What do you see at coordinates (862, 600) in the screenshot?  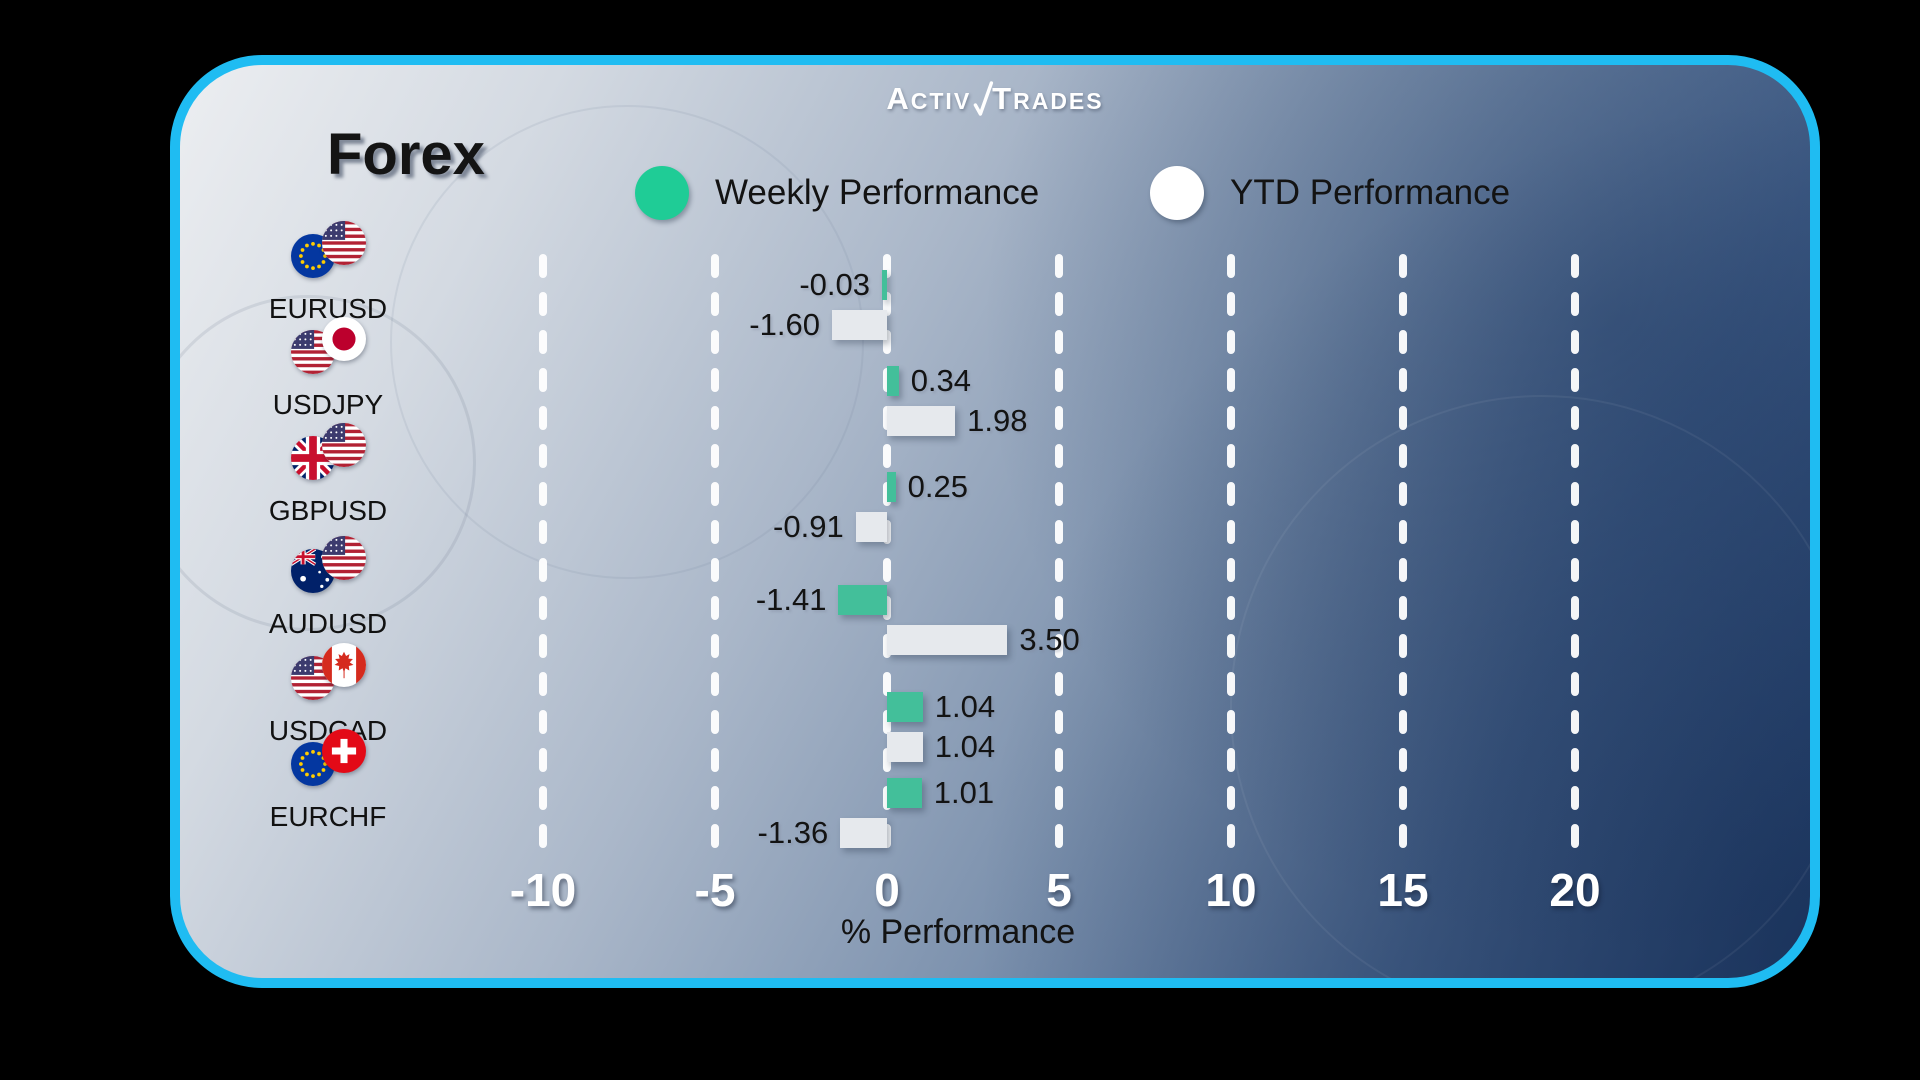 I see `audusd-weekly-bar` at bounding box center [862, 600].